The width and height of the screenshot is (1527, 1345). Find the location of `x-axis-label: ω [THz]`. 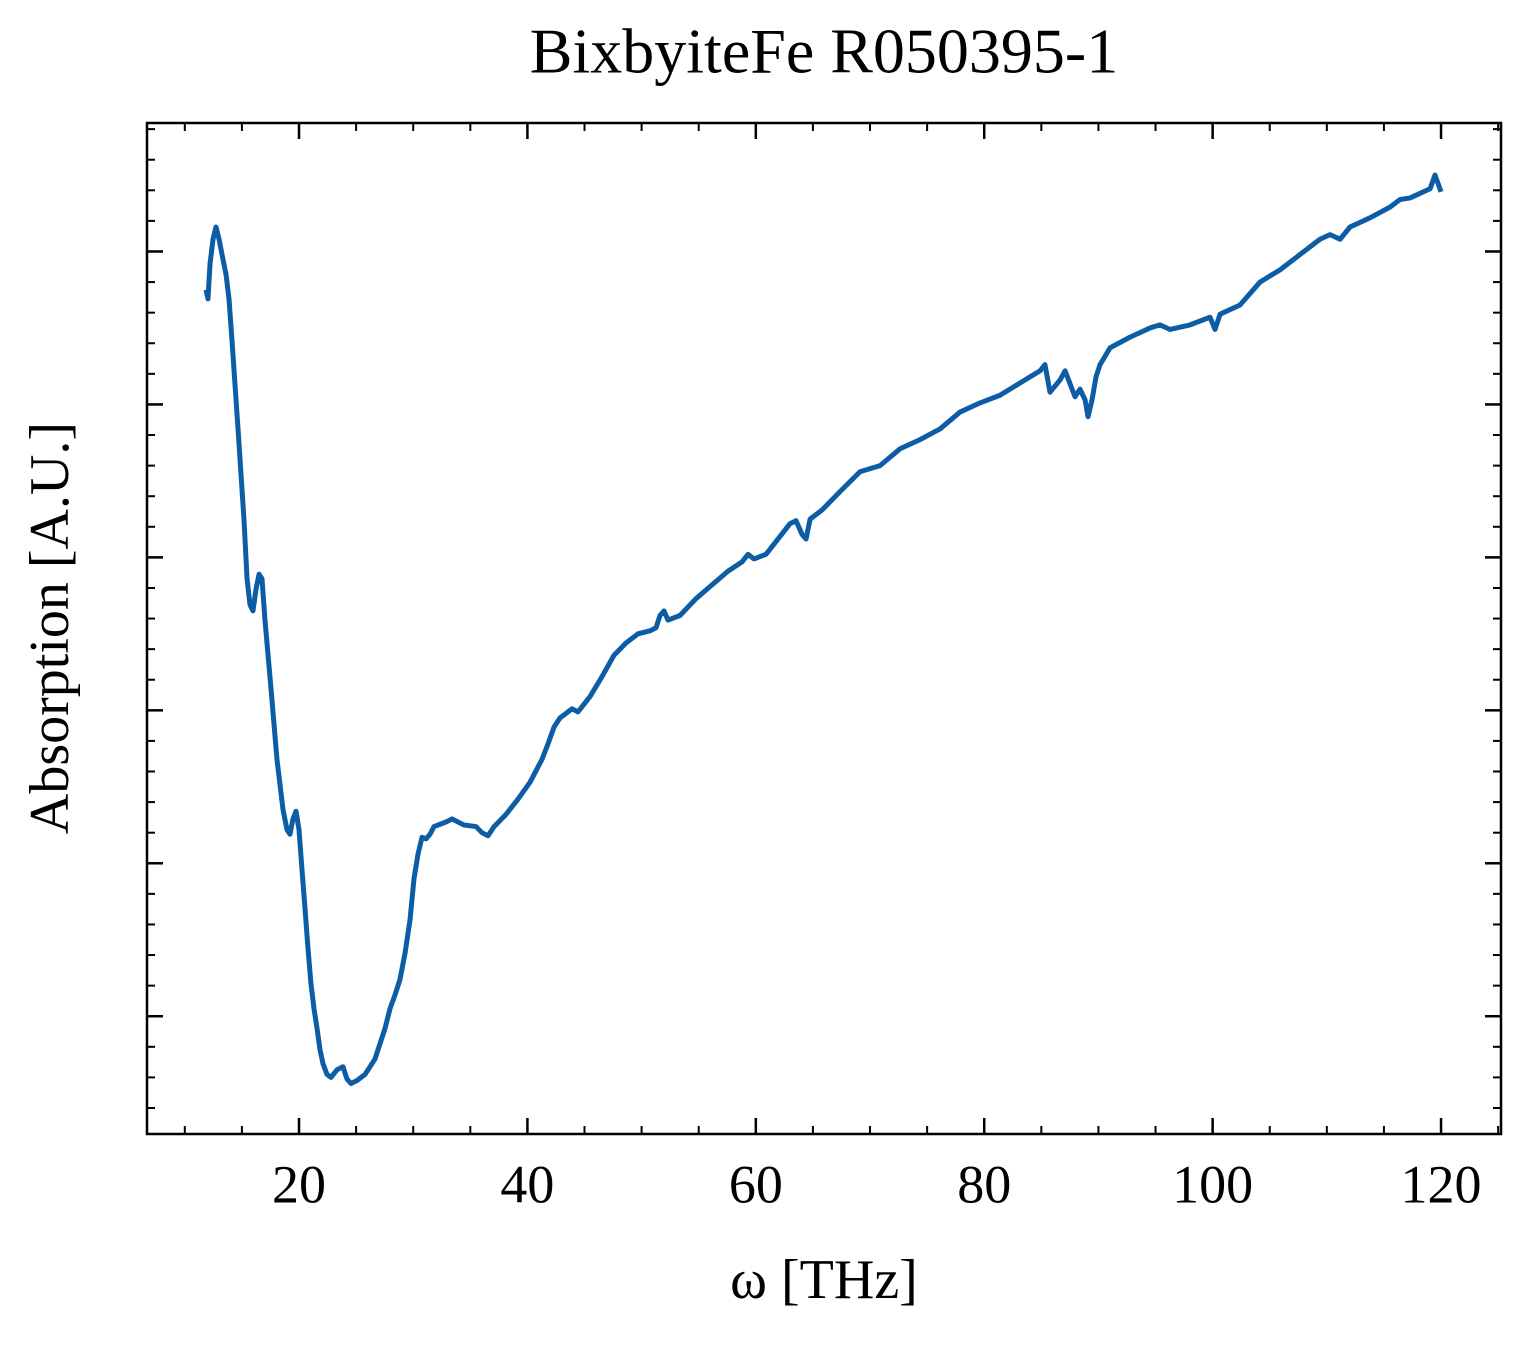

x-axis-label: ω [THz] is located at coordinates (824, 1280).